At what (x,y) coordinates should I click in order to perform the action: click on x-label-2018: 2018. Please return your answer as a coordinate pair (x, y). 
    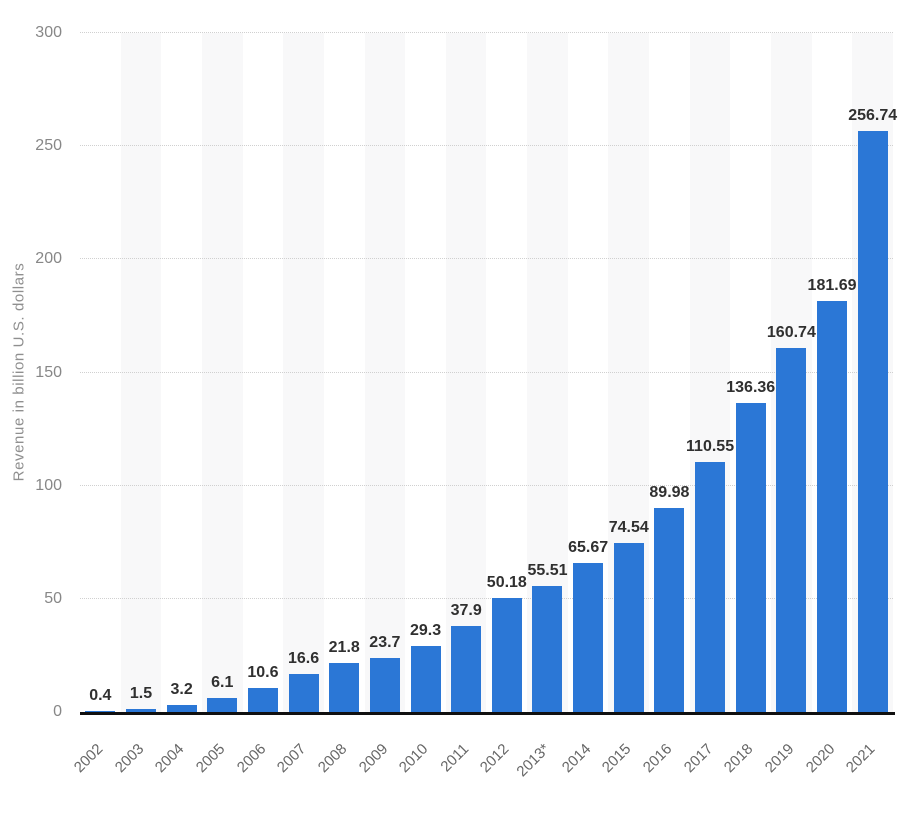
    Looking at the image, I should click on (739, 758).